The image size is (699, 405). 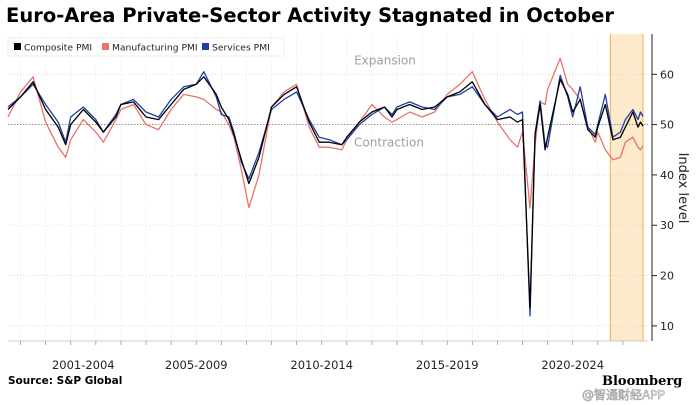 What do you see at coordinates (389, 143) in the screenshot?
I see `annotation-contraction: Contraction` at bounding box center [389, 143].